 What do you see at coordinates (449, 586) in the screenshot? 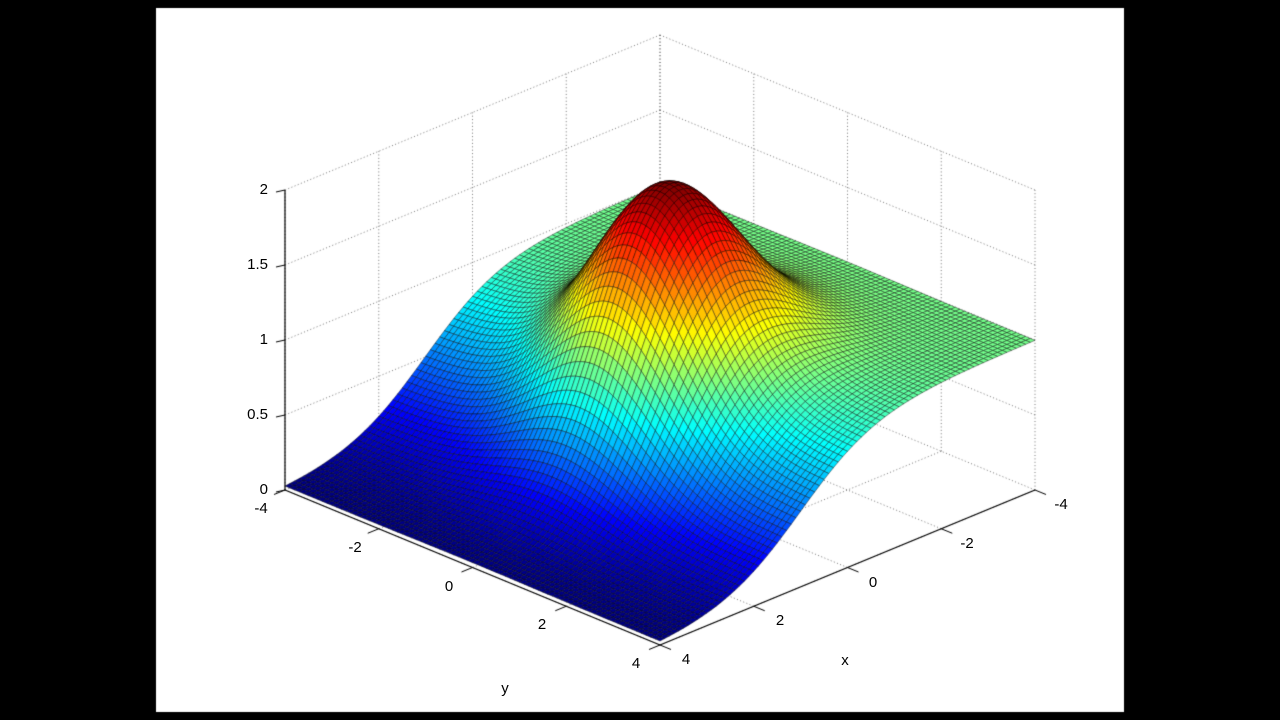
I see `y-tick-label: 0` at bounding box center [449, 586].